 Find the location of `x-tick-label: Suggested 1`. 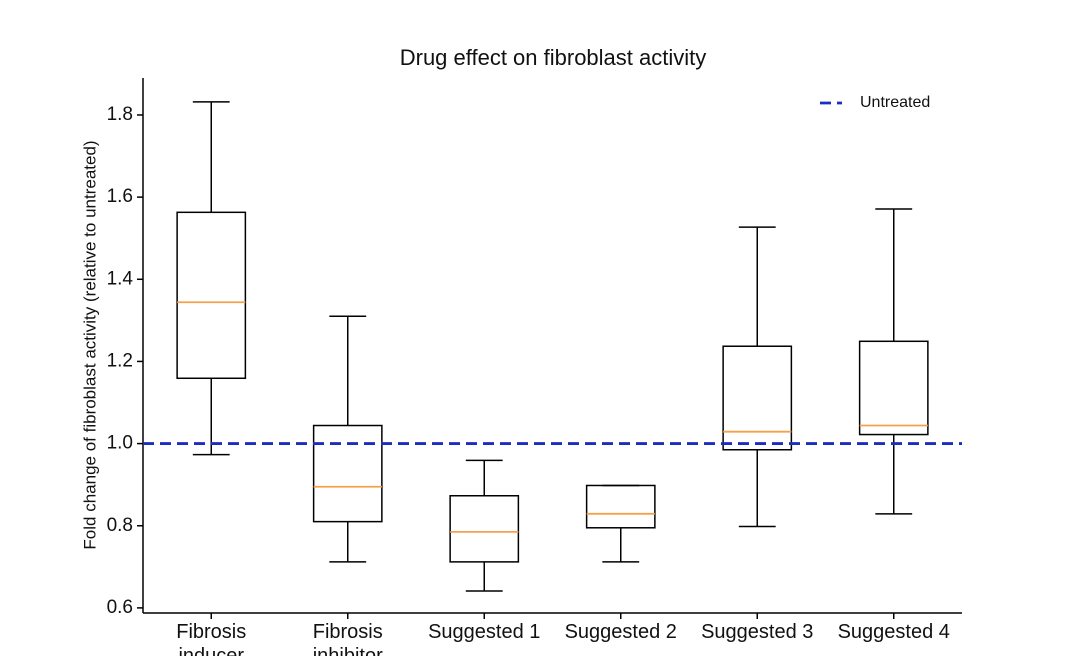

x-tick-label: Suggested 1 is located at coordinates (484, 632).